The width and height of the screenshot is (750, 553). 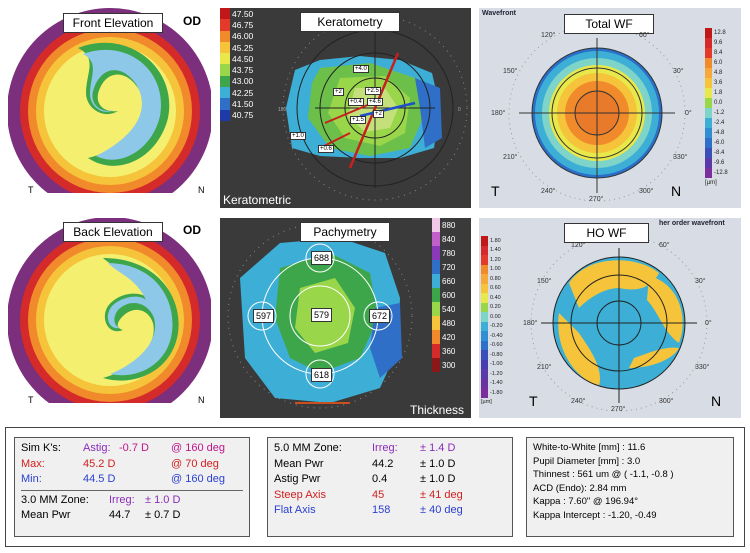 What do you see at coordinates (380, 479) in the screenshot?
I see `zone5-astig-value: 0.4` at bounding box center [380, 479].